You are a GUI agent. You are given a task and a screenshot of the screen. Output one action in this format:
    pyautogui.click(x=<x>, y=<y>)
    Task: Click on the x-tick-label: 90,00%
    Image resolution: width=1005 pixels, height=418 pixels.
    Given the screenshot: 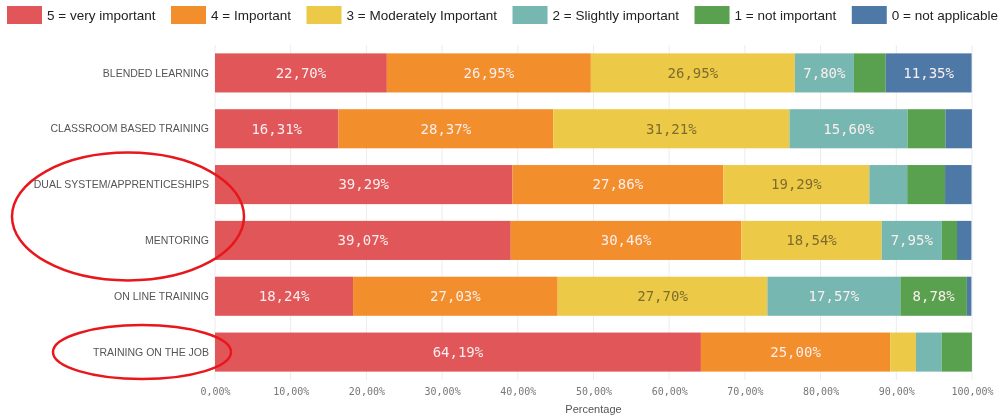 What is the action you would take?
    pyautogui.click(x=896, y=392)
    